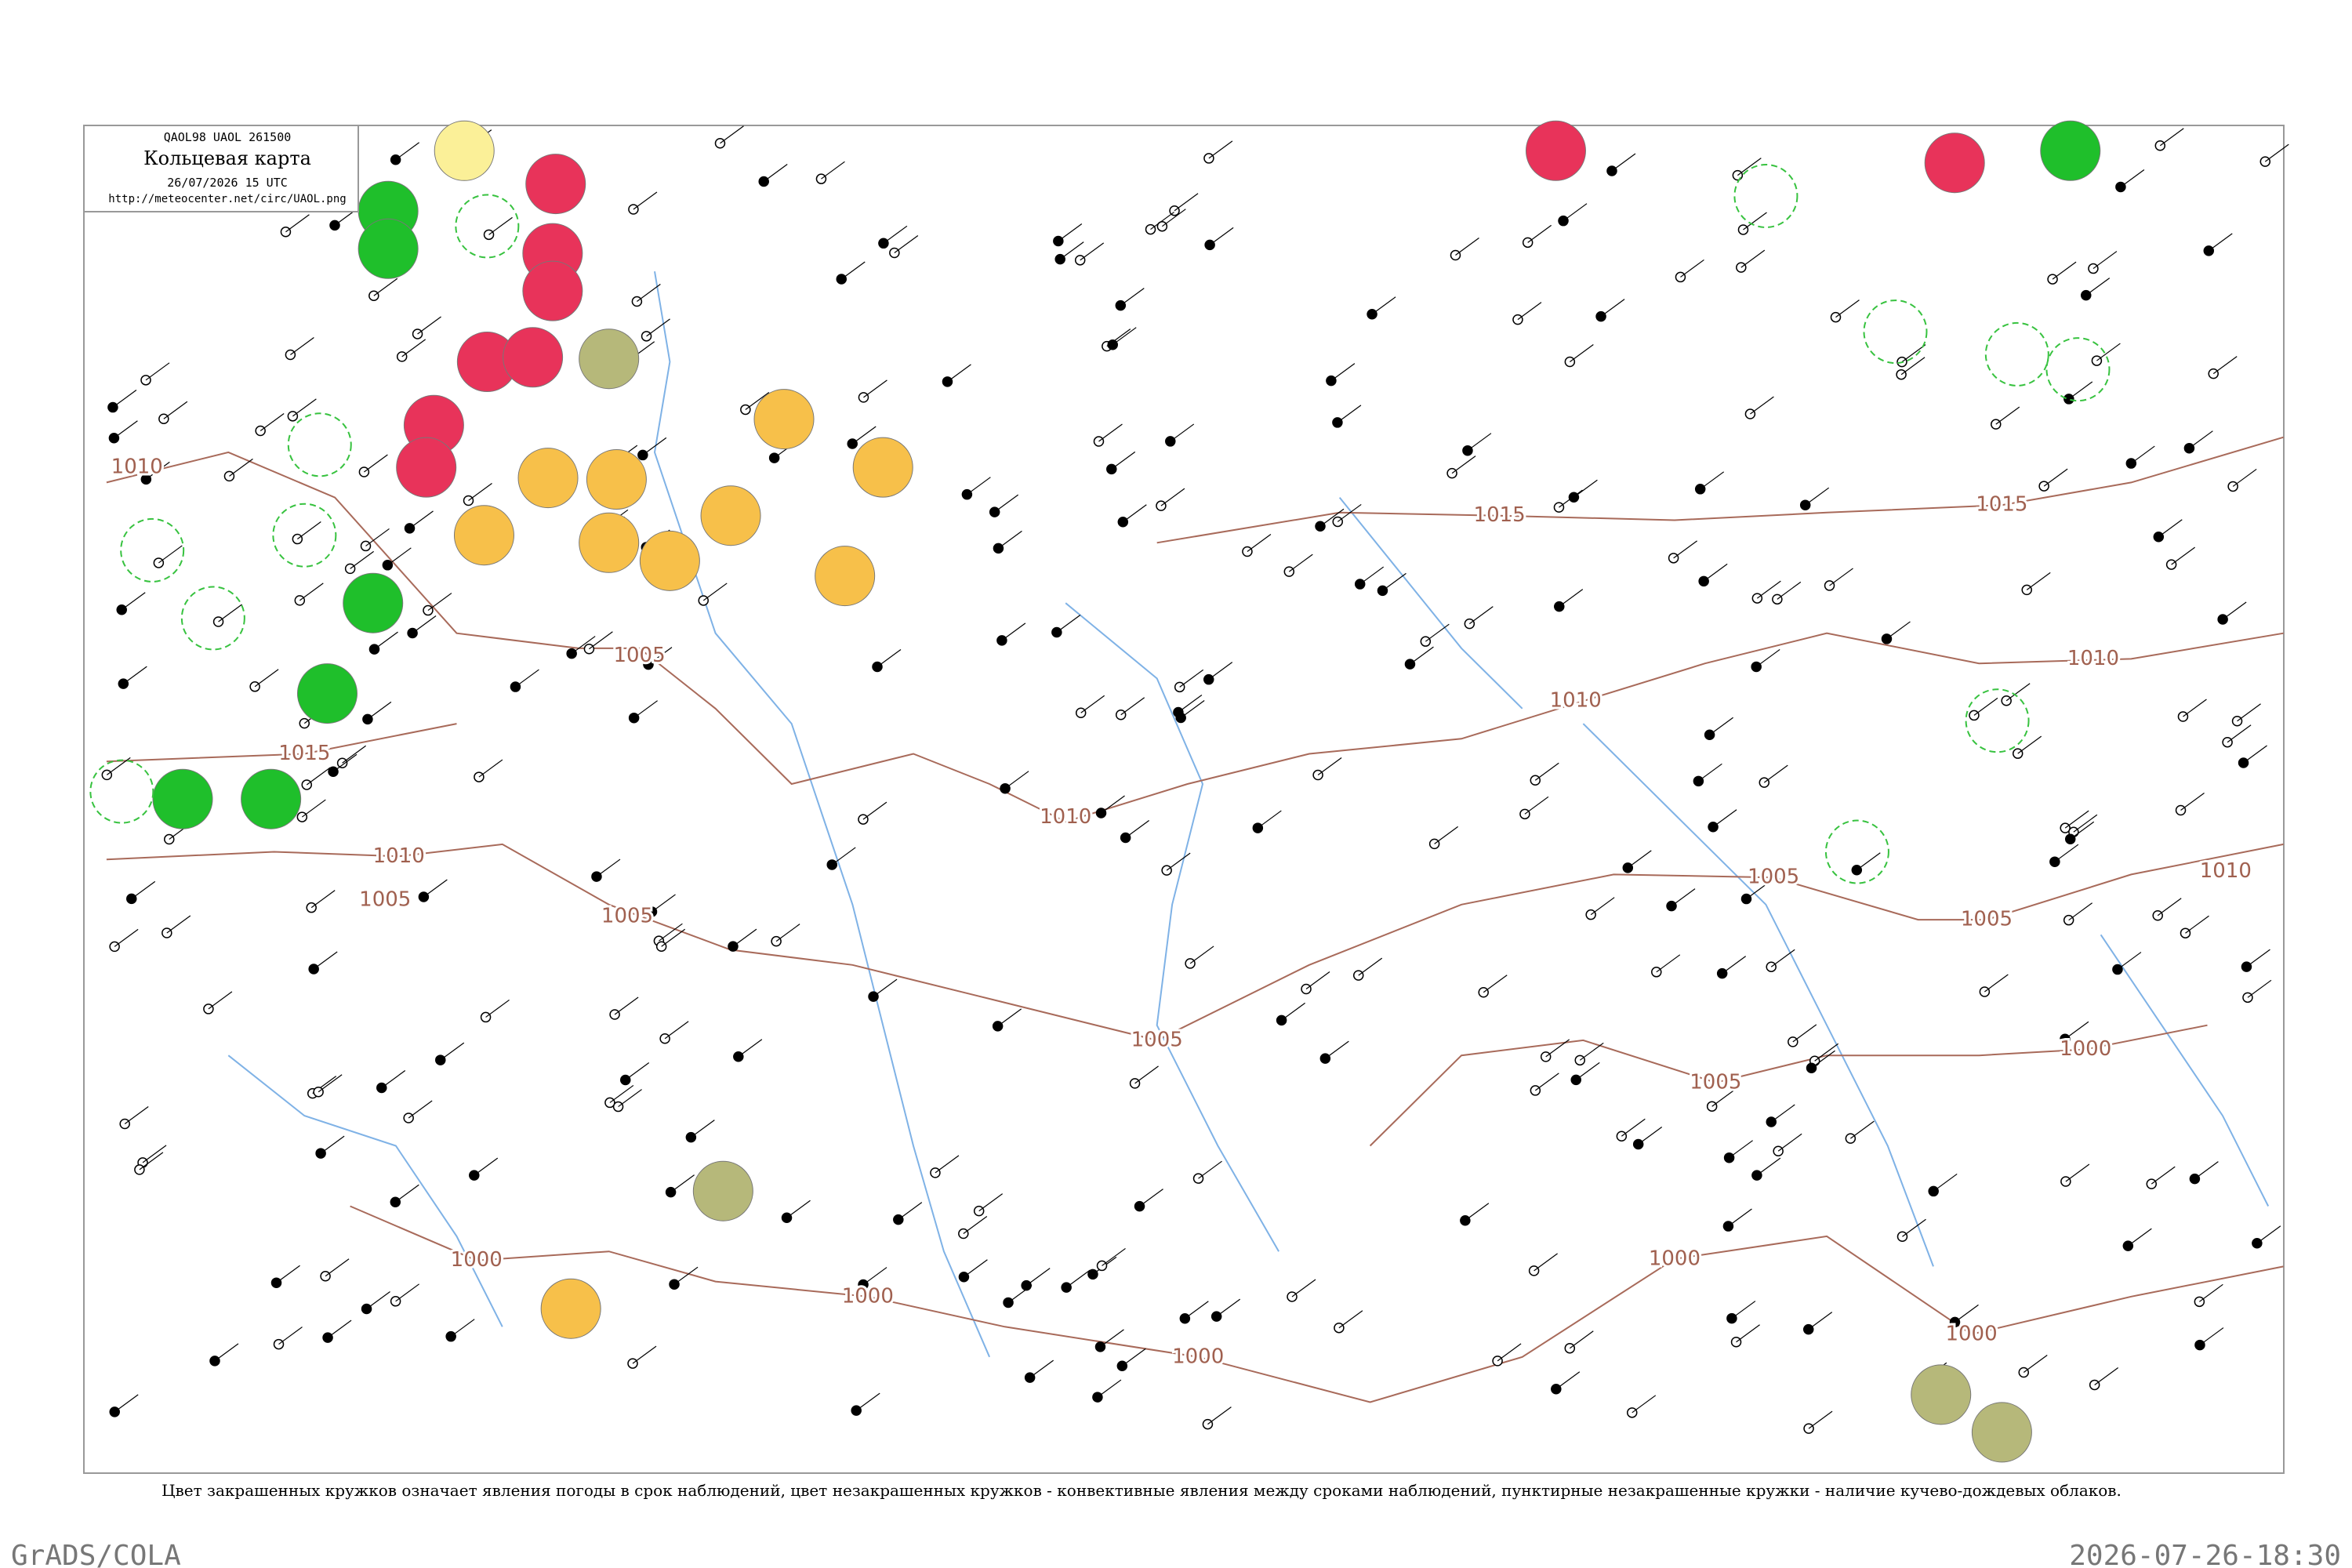 Image resolution: width=2352 pixels, height=1568 pixels. Describe the element at coordinates (1600, 316) in the screenshot. I see `station` at that location.